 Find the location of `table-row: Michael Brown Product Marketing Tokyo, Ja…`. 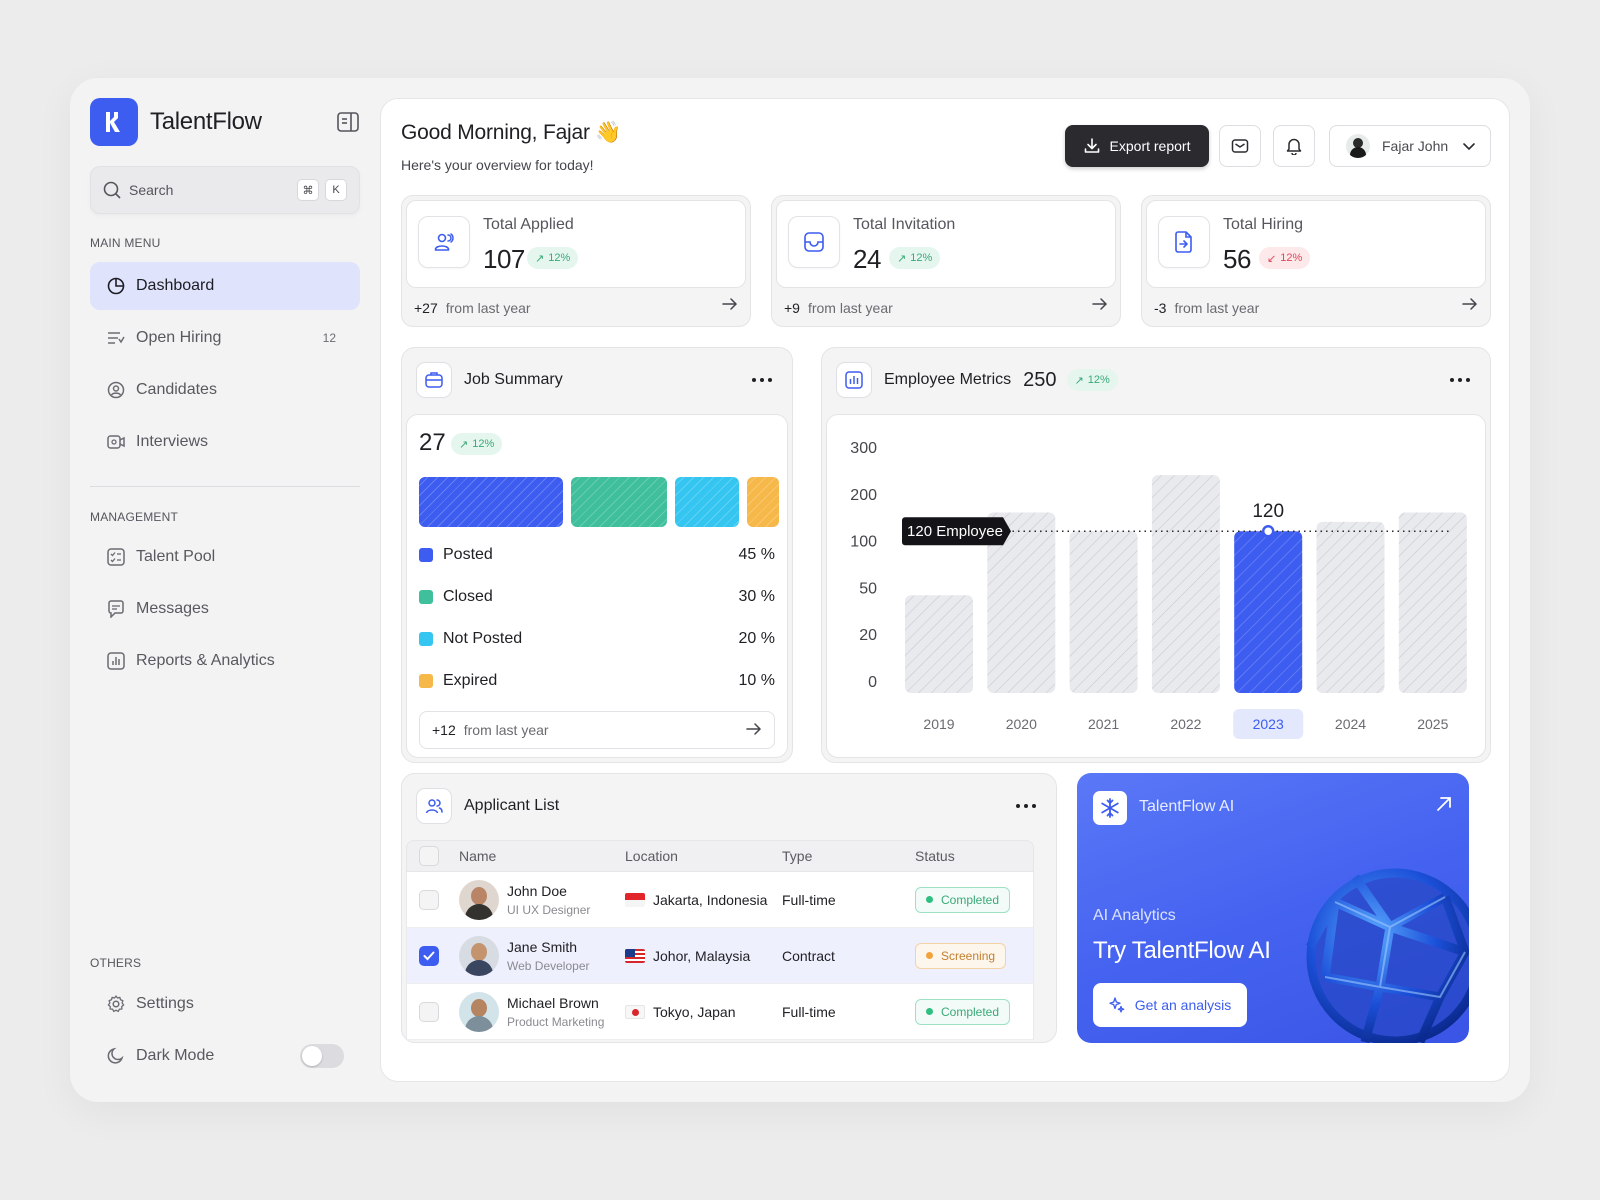

table-row: Michael Brown Product Marketing Tokyo, Ja… is located at coordinates (720, 1012).